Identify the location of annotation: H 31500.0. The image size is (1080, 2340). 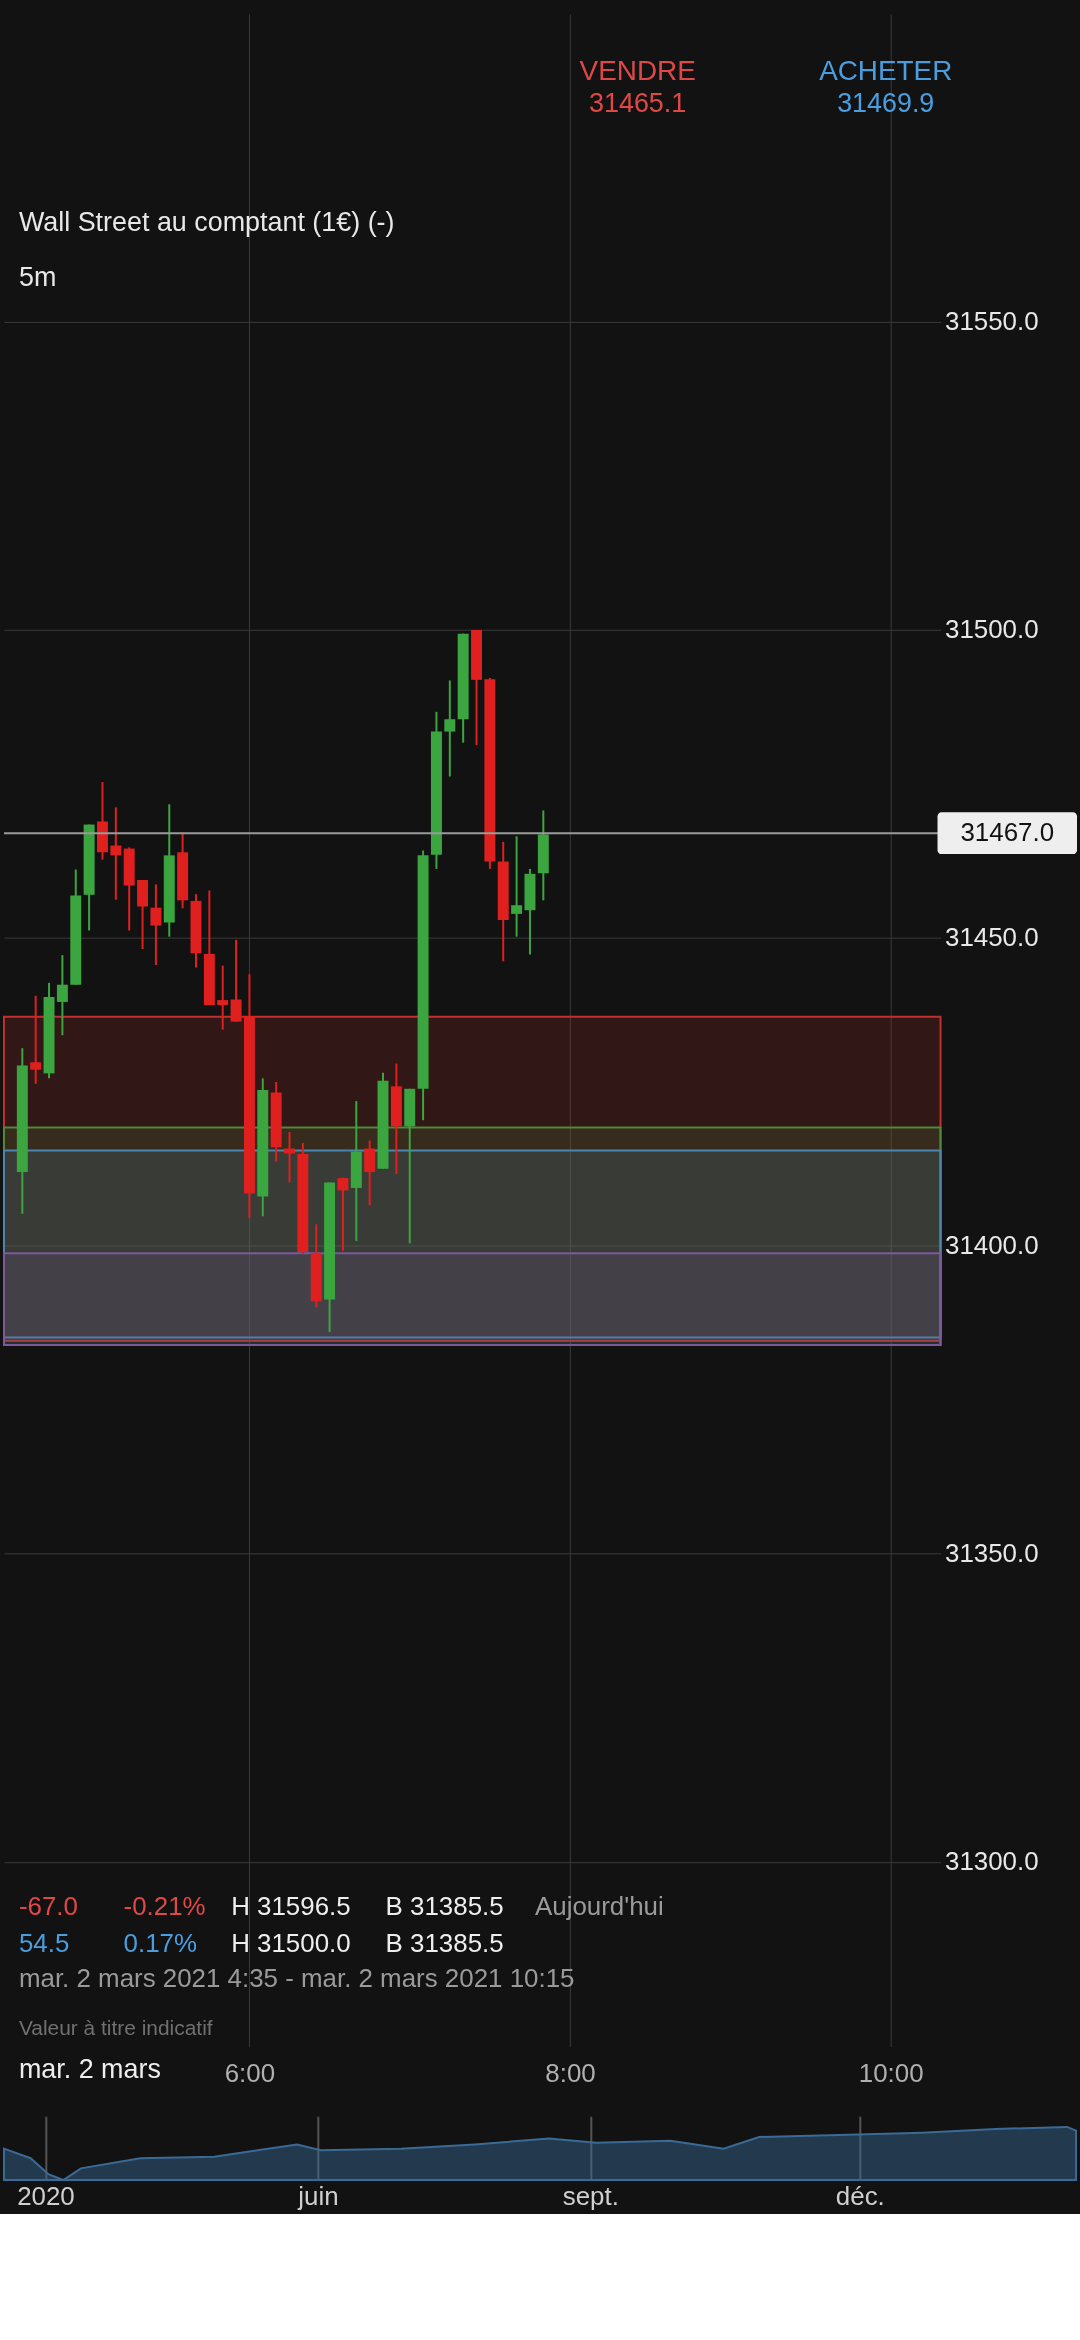
(291, 1942).